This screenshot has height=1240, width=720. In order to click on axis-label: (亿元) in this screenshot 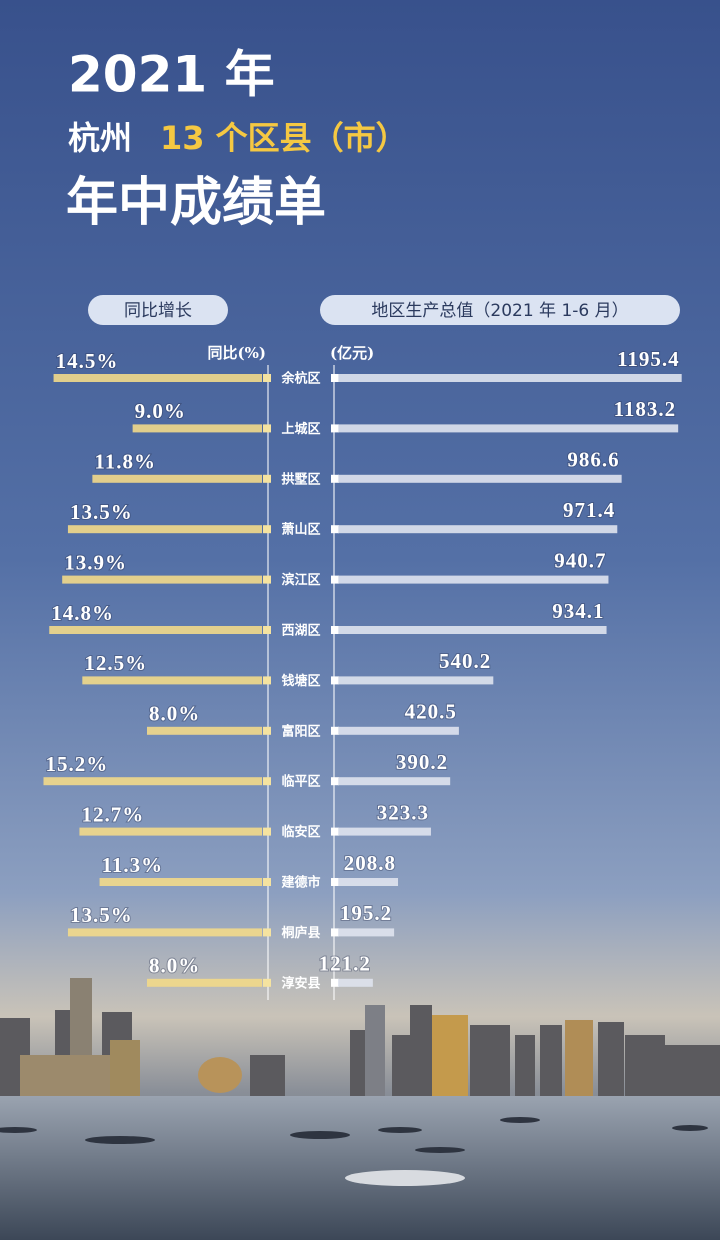, I will do `click(352, 353)`.